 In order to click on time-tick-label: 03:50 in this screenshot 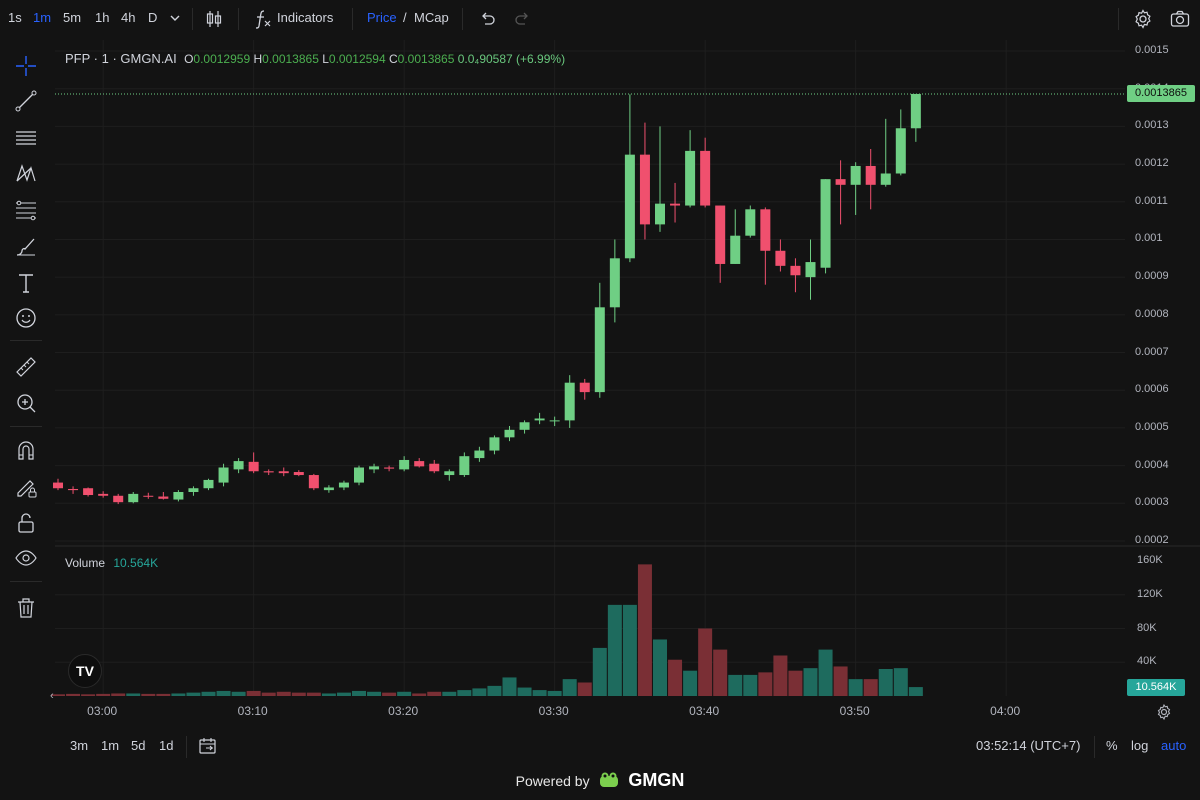, I will do `click(854, 711)`.